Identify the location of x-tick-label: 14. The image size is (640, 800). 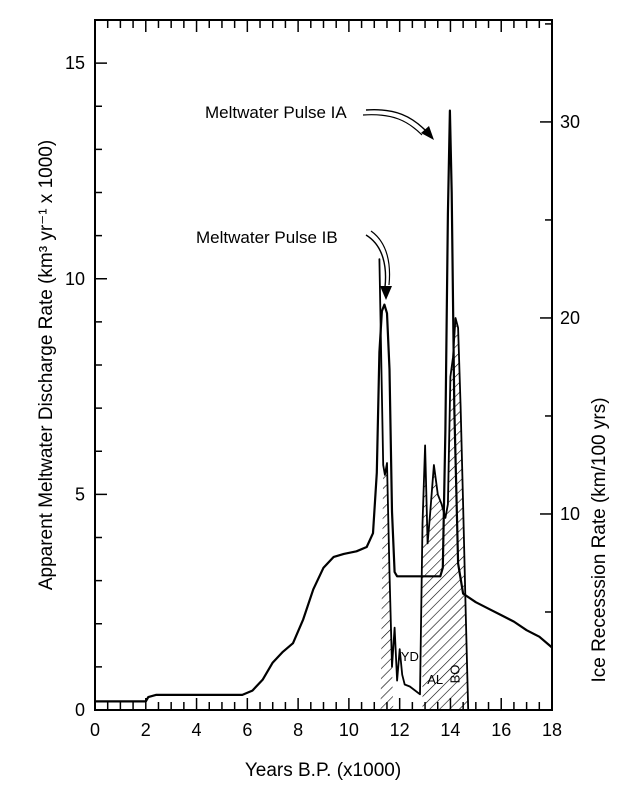
(450, 730).